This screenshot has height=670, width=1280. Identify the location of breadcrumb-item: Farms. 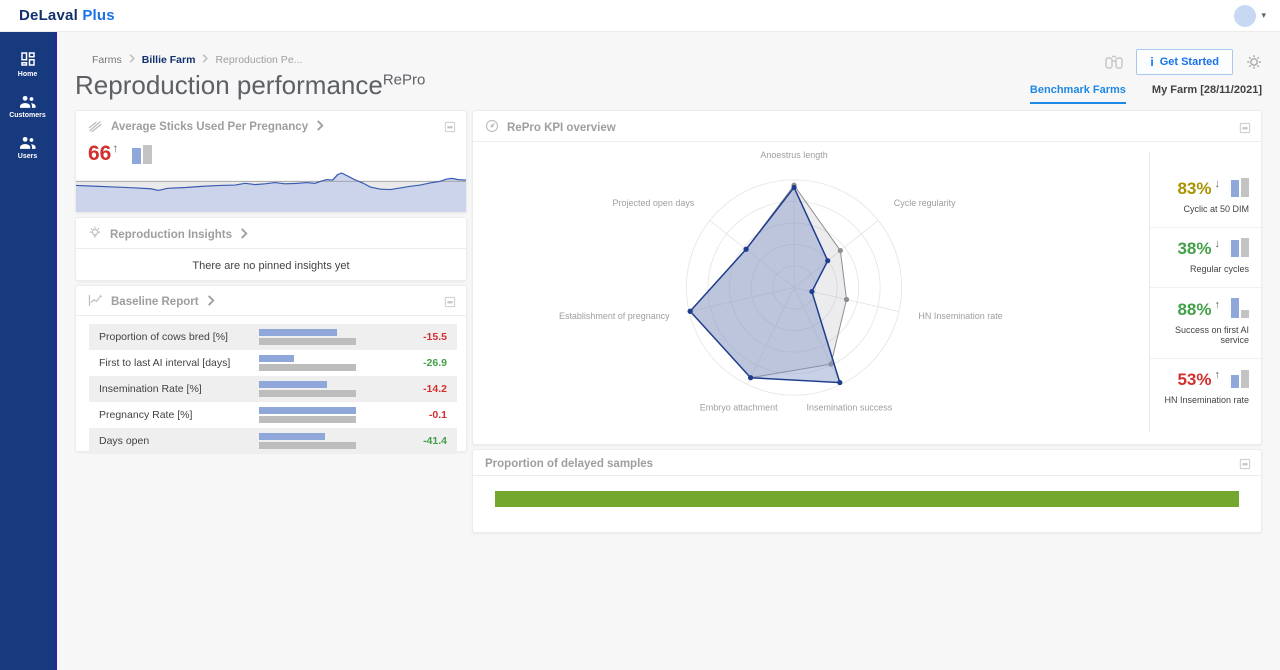
(107, 60).